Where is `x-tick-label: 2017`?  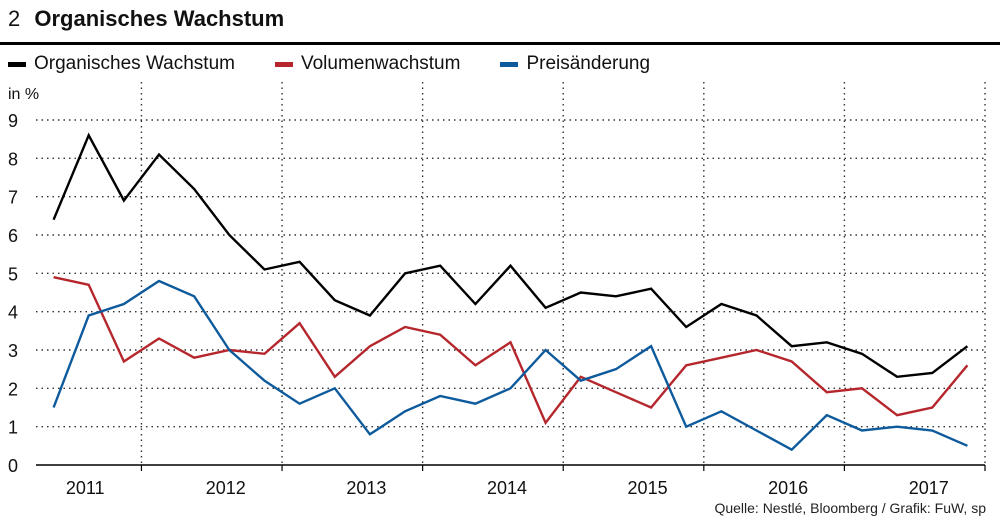
x-tick-label: 2017 is located at coordinates (929, 488).